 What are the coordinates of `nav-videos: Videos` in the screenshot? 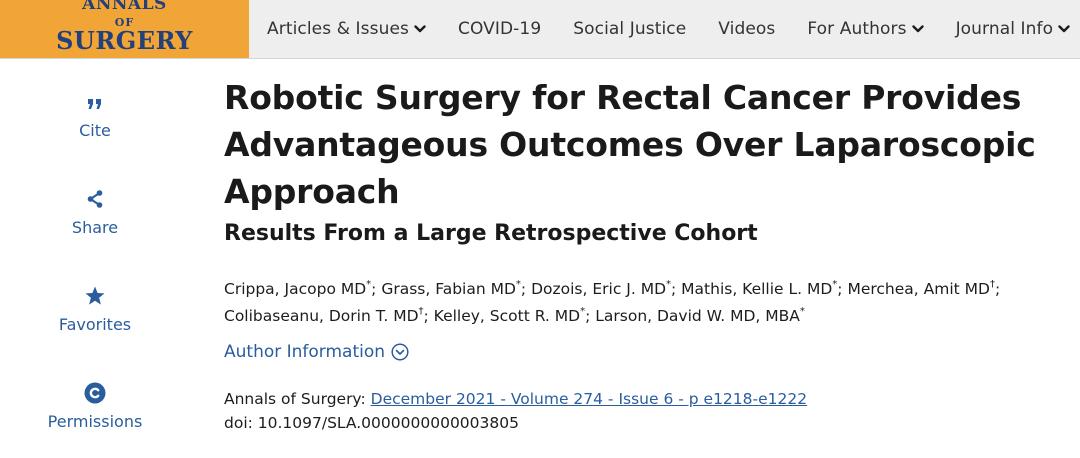 It's located at (746, 29).